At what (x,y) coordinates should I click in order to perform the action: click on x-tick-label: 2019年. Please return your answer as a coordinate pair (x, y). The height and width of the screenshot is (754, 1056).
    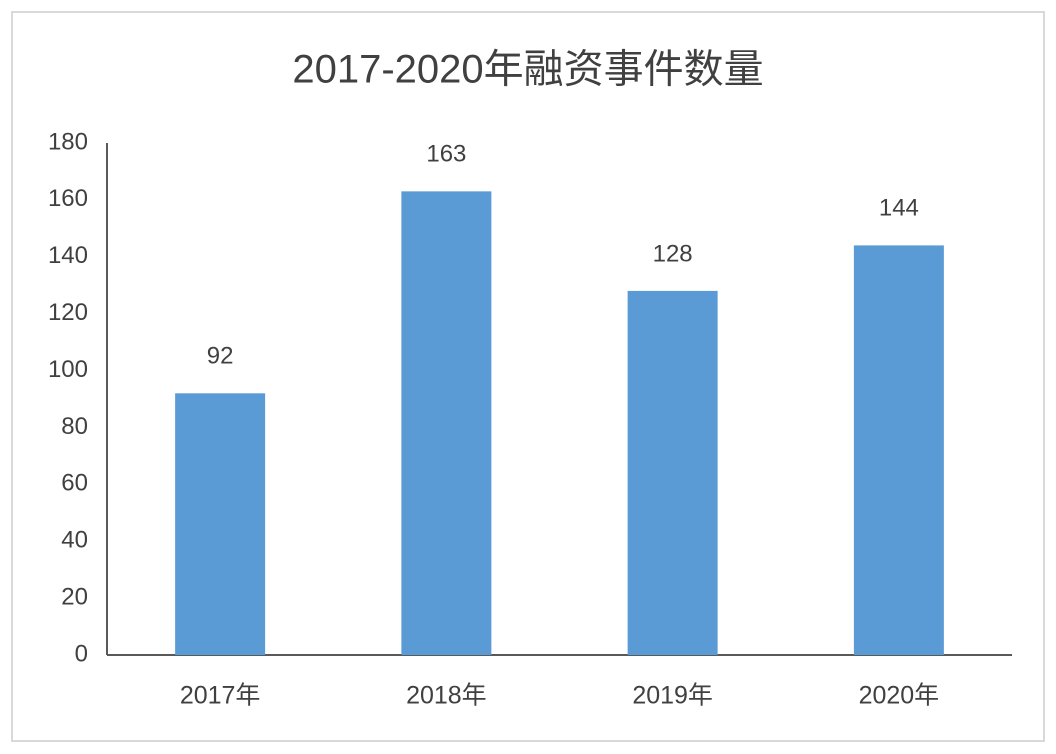
    Looking at the image, I should click on (672, 696).